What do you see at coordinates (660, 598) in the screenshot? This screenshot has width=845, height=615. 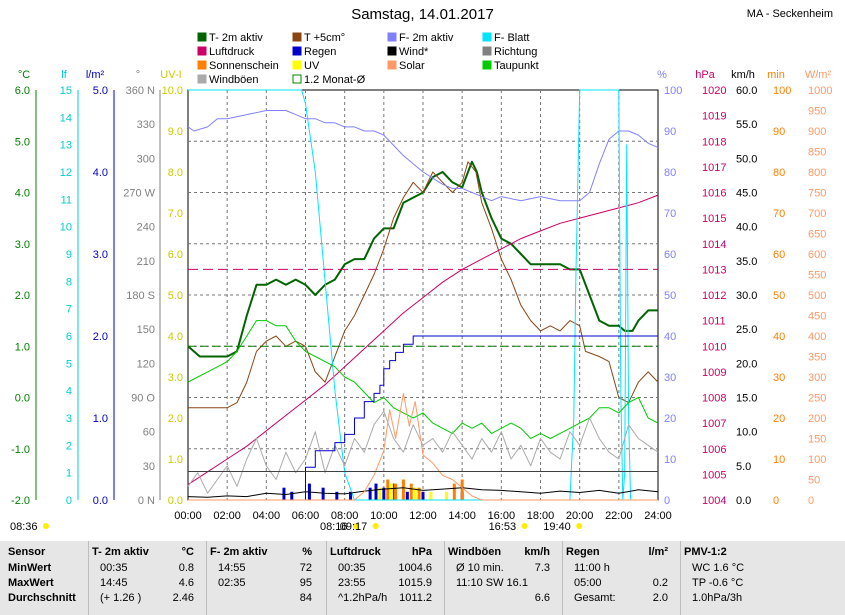 I see `stats-cell-value: 2.0` at bounding box center [660, 598].